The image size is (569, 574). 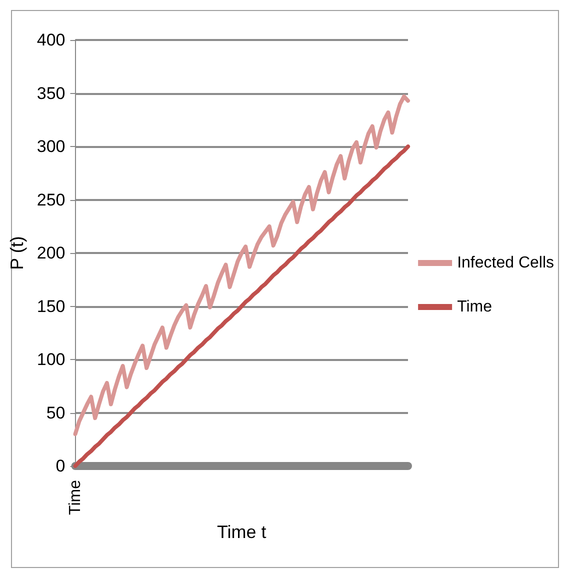 I want to click on y-tick-label: 0, so click(x=61, y=466).